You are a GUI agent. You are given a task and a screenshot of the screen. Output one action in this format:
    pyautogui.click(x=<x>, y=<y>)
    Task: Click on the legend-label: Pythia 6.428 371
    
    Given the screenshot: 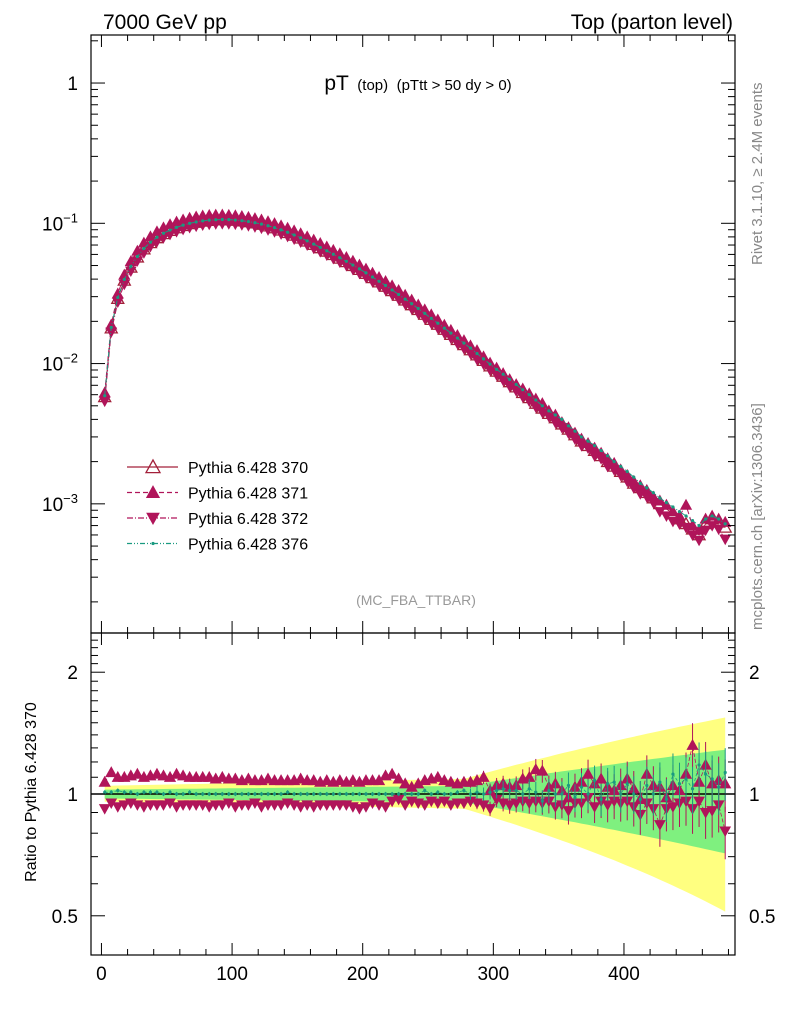 What is the action you would take?
    pyautogui.click(x=248, y=494)
    